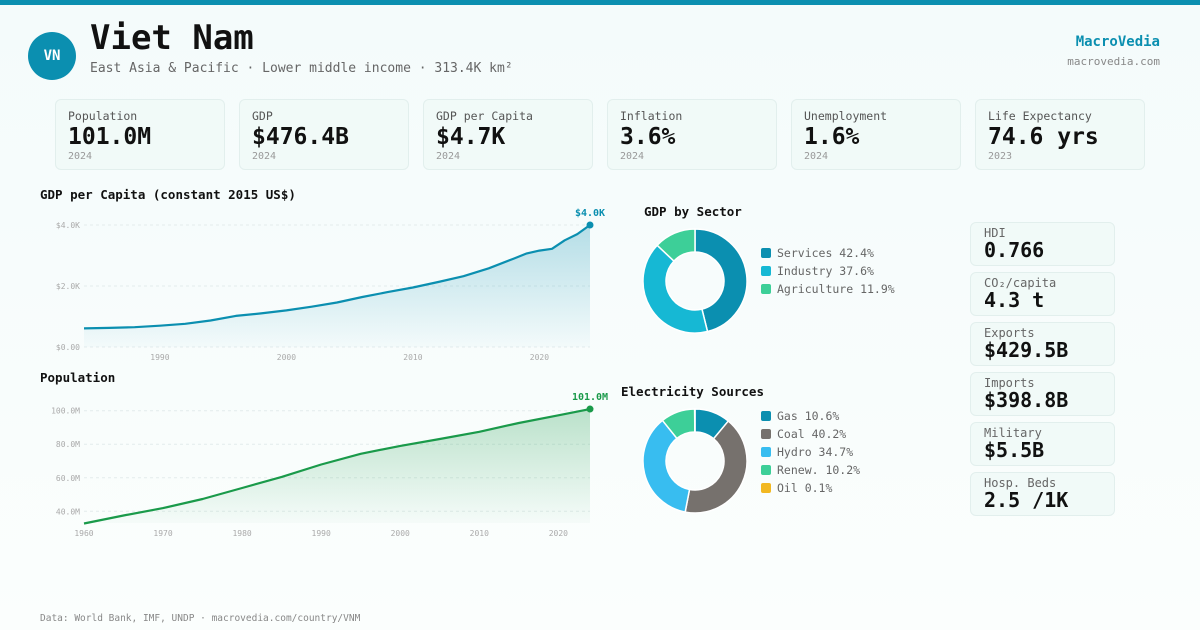 The height and width of the screenshot is (630, 1200). Describe the element at coordinates (68, 478) in the screenshot. I see `y-tick-label: 60.0M` at that location.